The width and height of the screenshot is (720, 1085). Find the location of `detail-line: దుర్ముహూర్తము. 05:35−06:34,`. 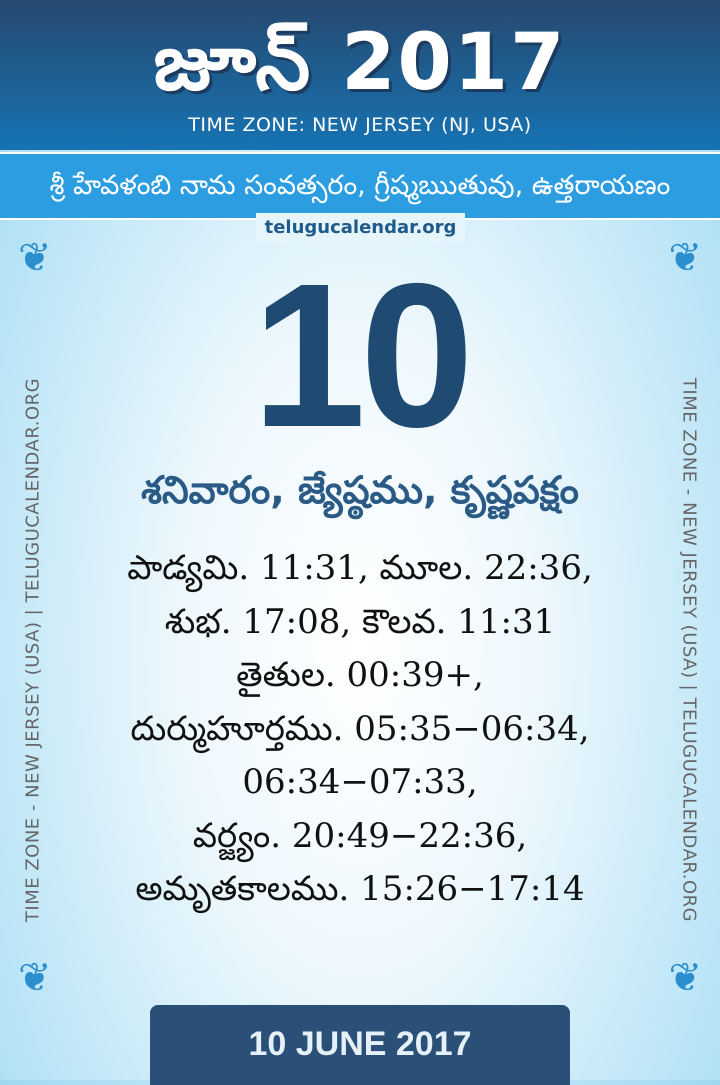

detail-line: దుర్ముహూర్తము. 05:35−06:34, is located at coordinates (360, 728).